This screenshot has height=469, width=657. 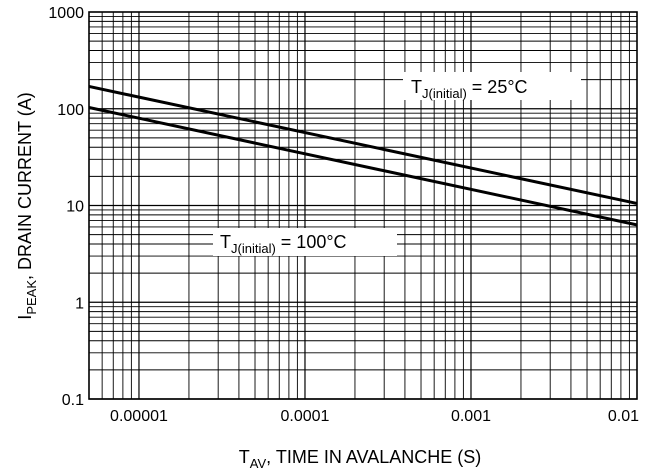 What do you see at coordinates (623, 416) in the screenshot?
I see `x-tick-label: 0.01` at bounding box center [623, 416].